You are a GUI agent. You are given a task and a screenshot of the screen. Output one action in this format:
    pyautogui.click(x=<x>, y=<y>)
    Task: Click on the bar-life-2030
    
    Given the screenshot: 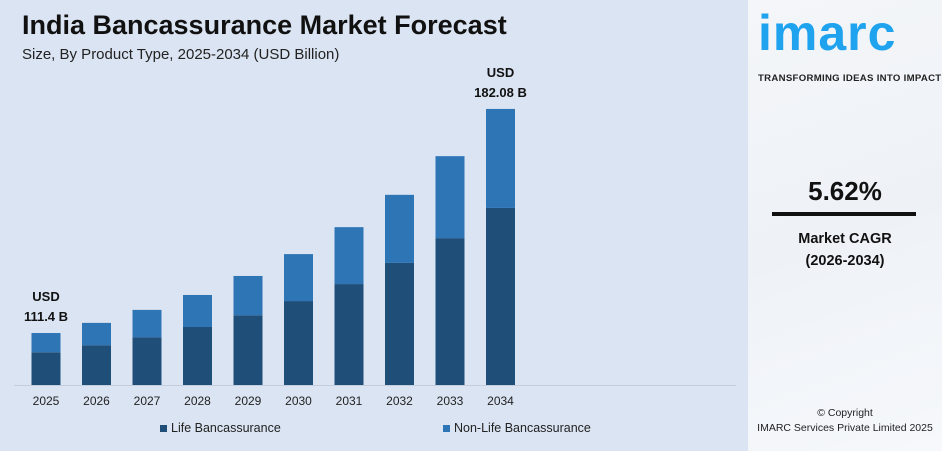 What is the action you would take?
    pyautogui.click(x=298, y=343)
    